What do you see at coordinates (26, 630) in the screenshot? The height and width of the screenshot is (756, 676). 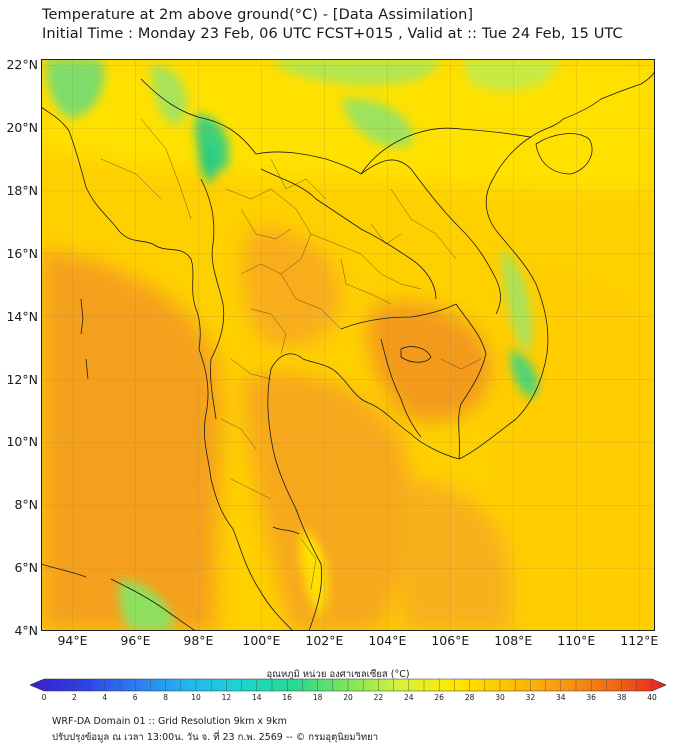 I see `latitude-tick-label: 4°N` at bounding box center [26, 630].